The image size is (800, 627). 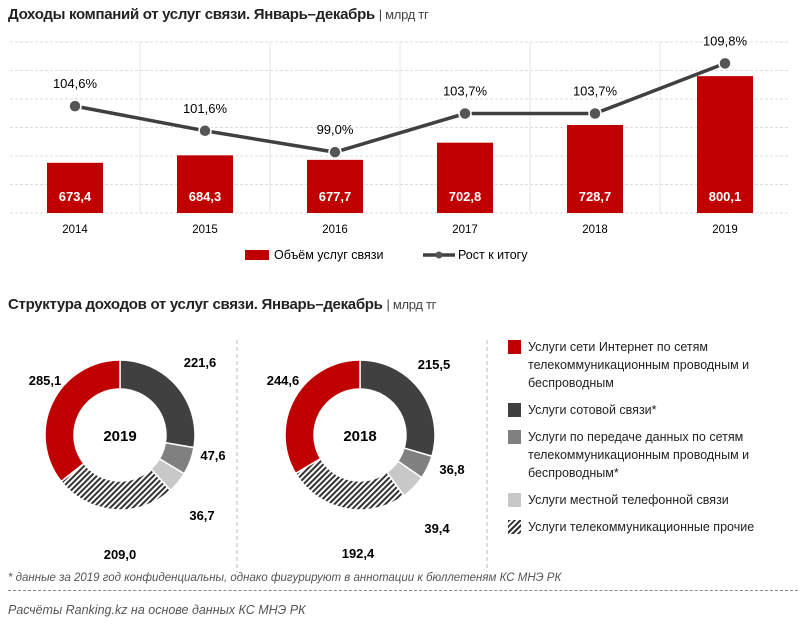 What do you see at coordinates (328, 255) in the screenshot?
I see `legend-bar-label: Объём услуг связи` at bounding box center [328, 255].